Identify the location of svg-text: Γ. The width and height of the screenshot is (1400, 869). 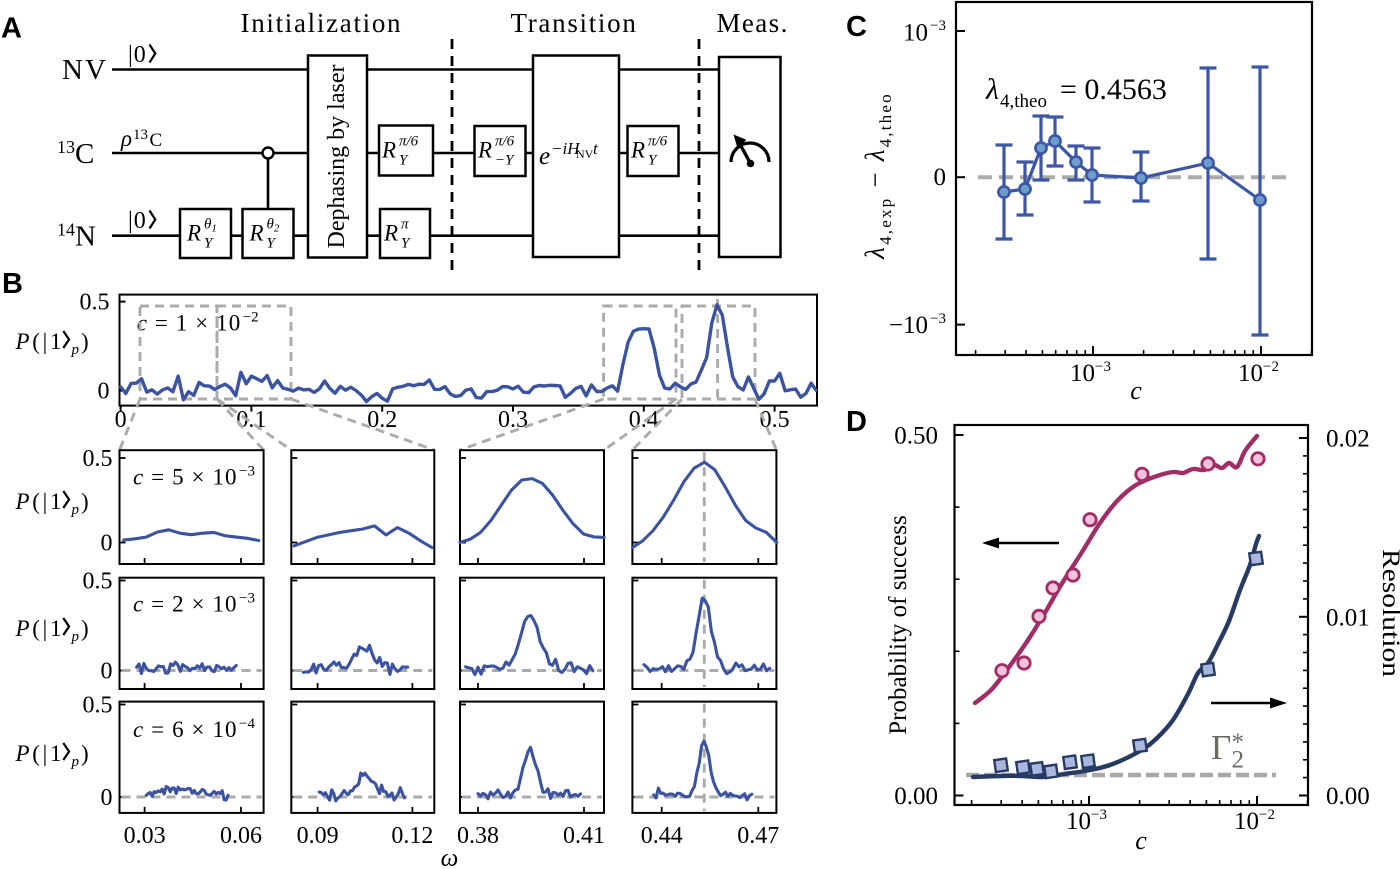
(1221, 747).